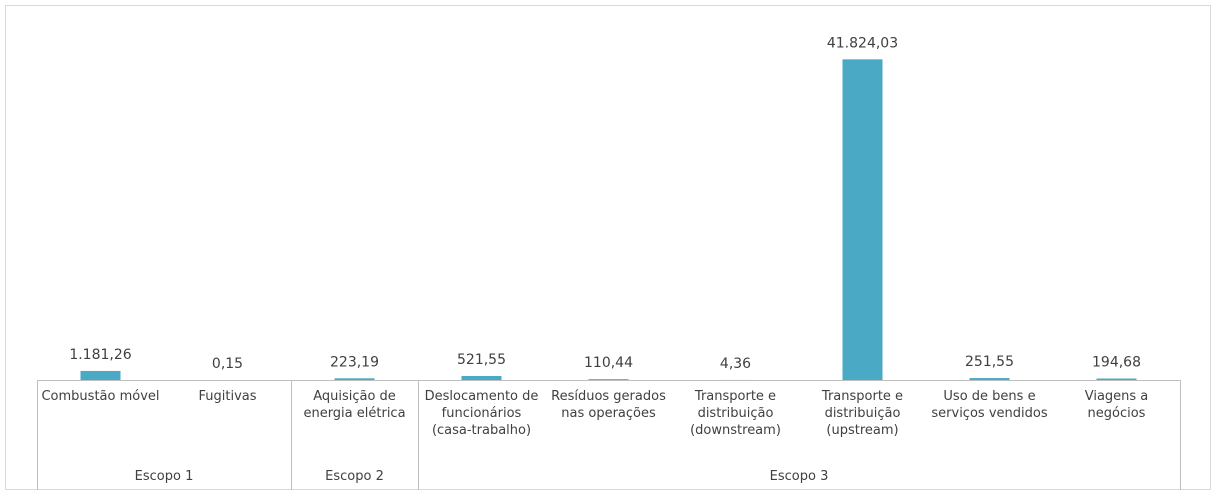  Describe the element at coordinates (354, 405) in the screenshot. I see `x-tick-label: Aquisição de energia elétrica` at that location.